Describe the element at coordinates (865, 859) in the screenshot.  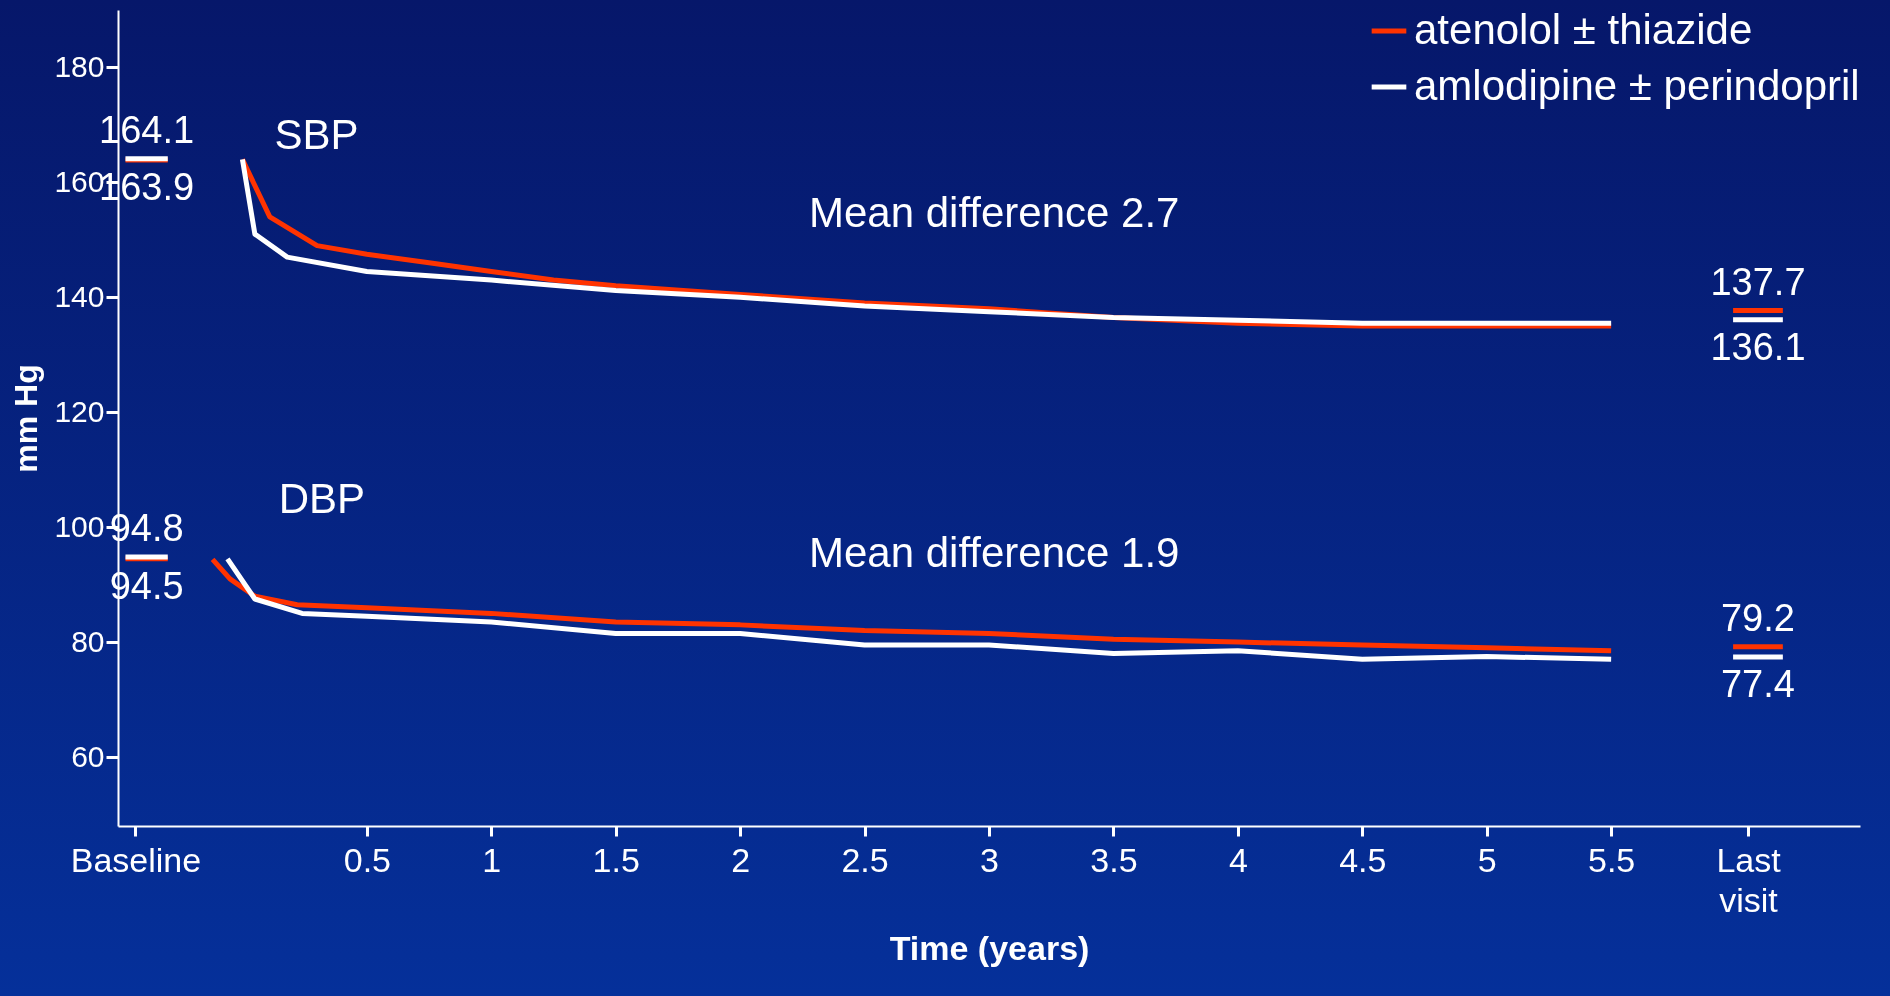
I see `x-tick-label: 2.5` at that location.